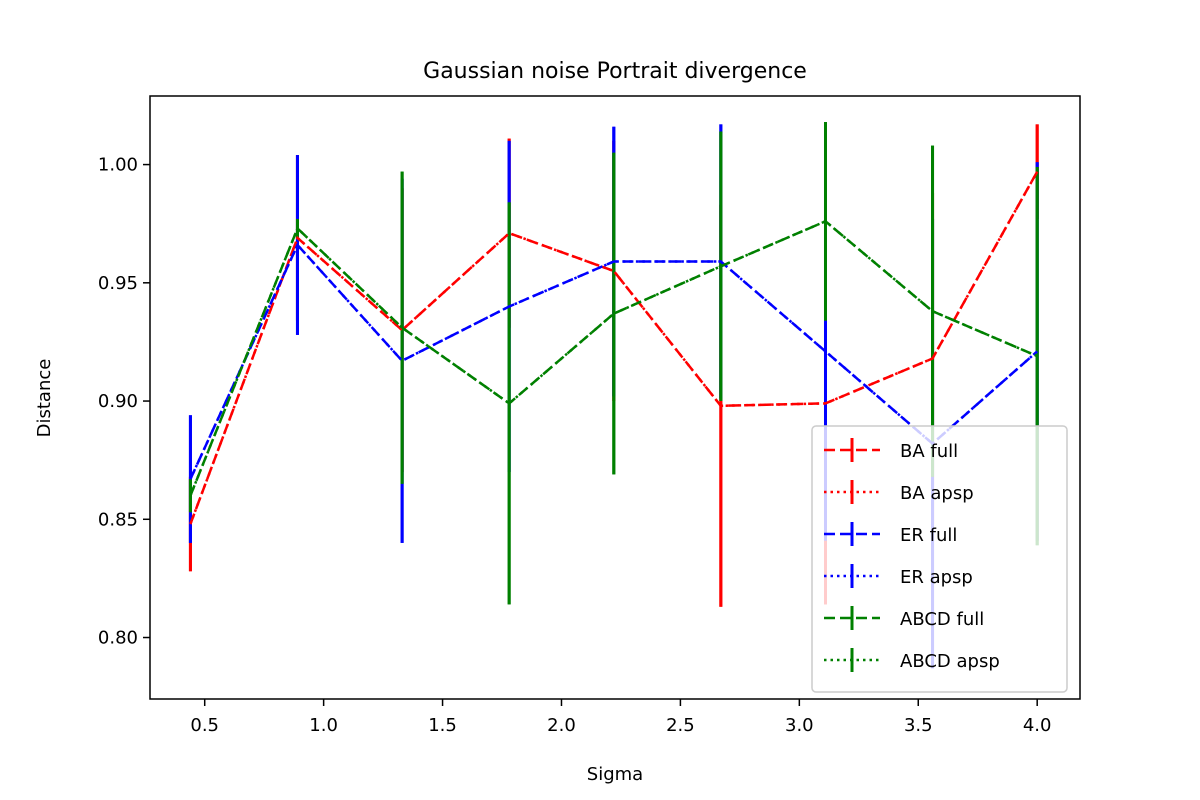  What do you see at coordinates (561, 725) in the screenshot?
I see `x-tick-label: 2.0` at bounding box center [561, 725].